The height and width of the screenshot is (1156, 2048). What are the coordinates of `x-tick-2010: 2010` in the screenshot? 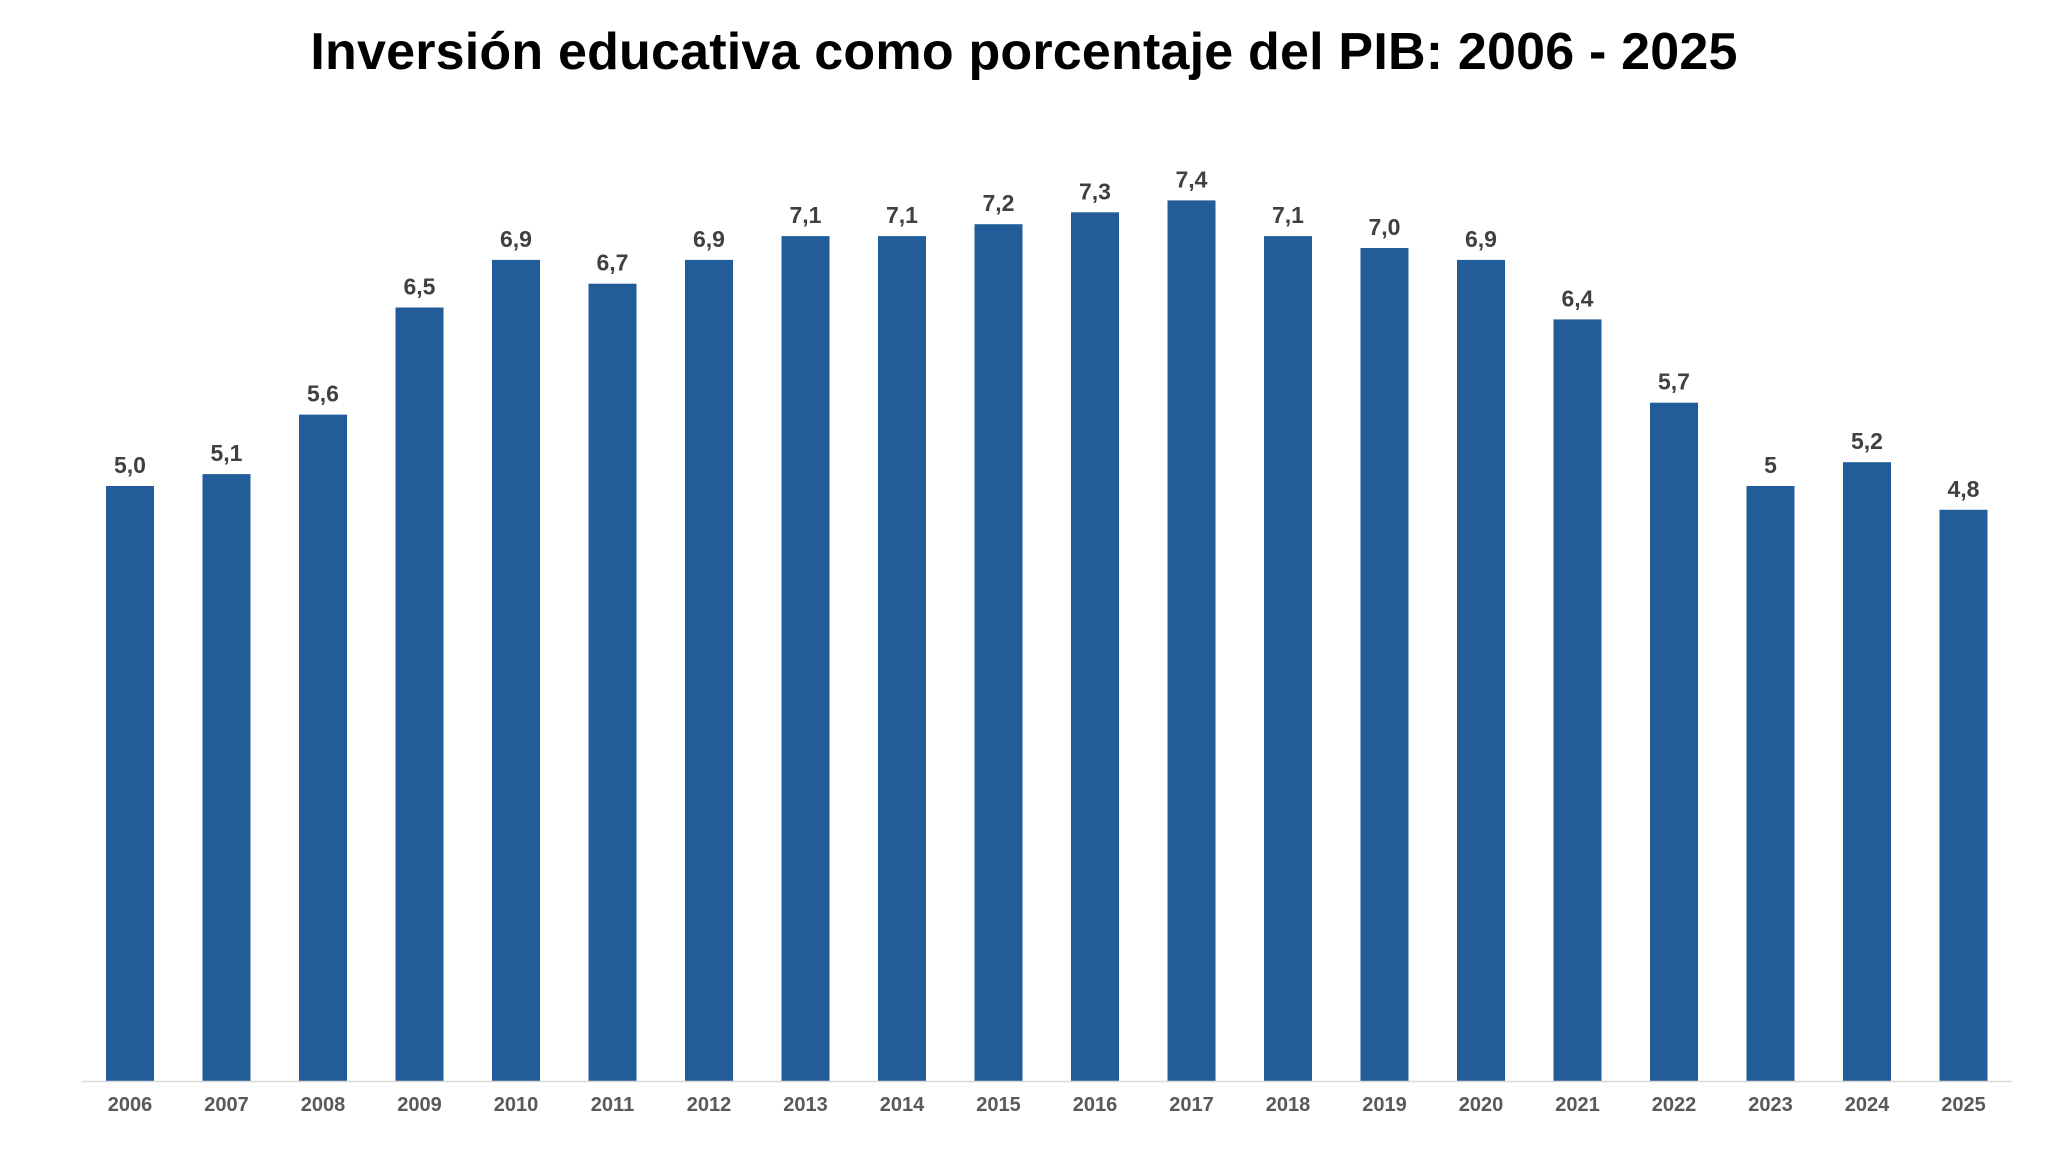 It's located at (516, 1105).